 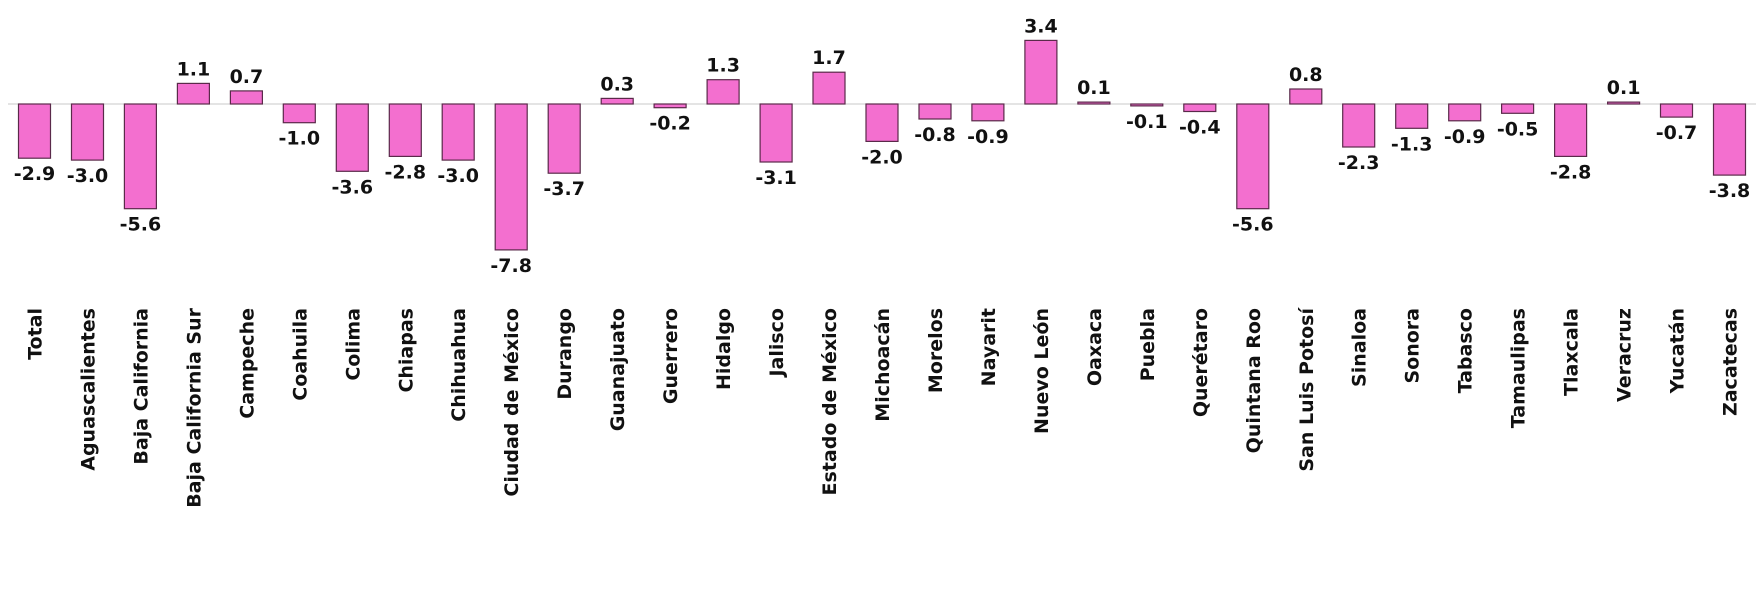 What do you see at coordinates (617, 84) in the screenshot?
I see `value-label-12: 0.3` at bounding box center [617, 84].